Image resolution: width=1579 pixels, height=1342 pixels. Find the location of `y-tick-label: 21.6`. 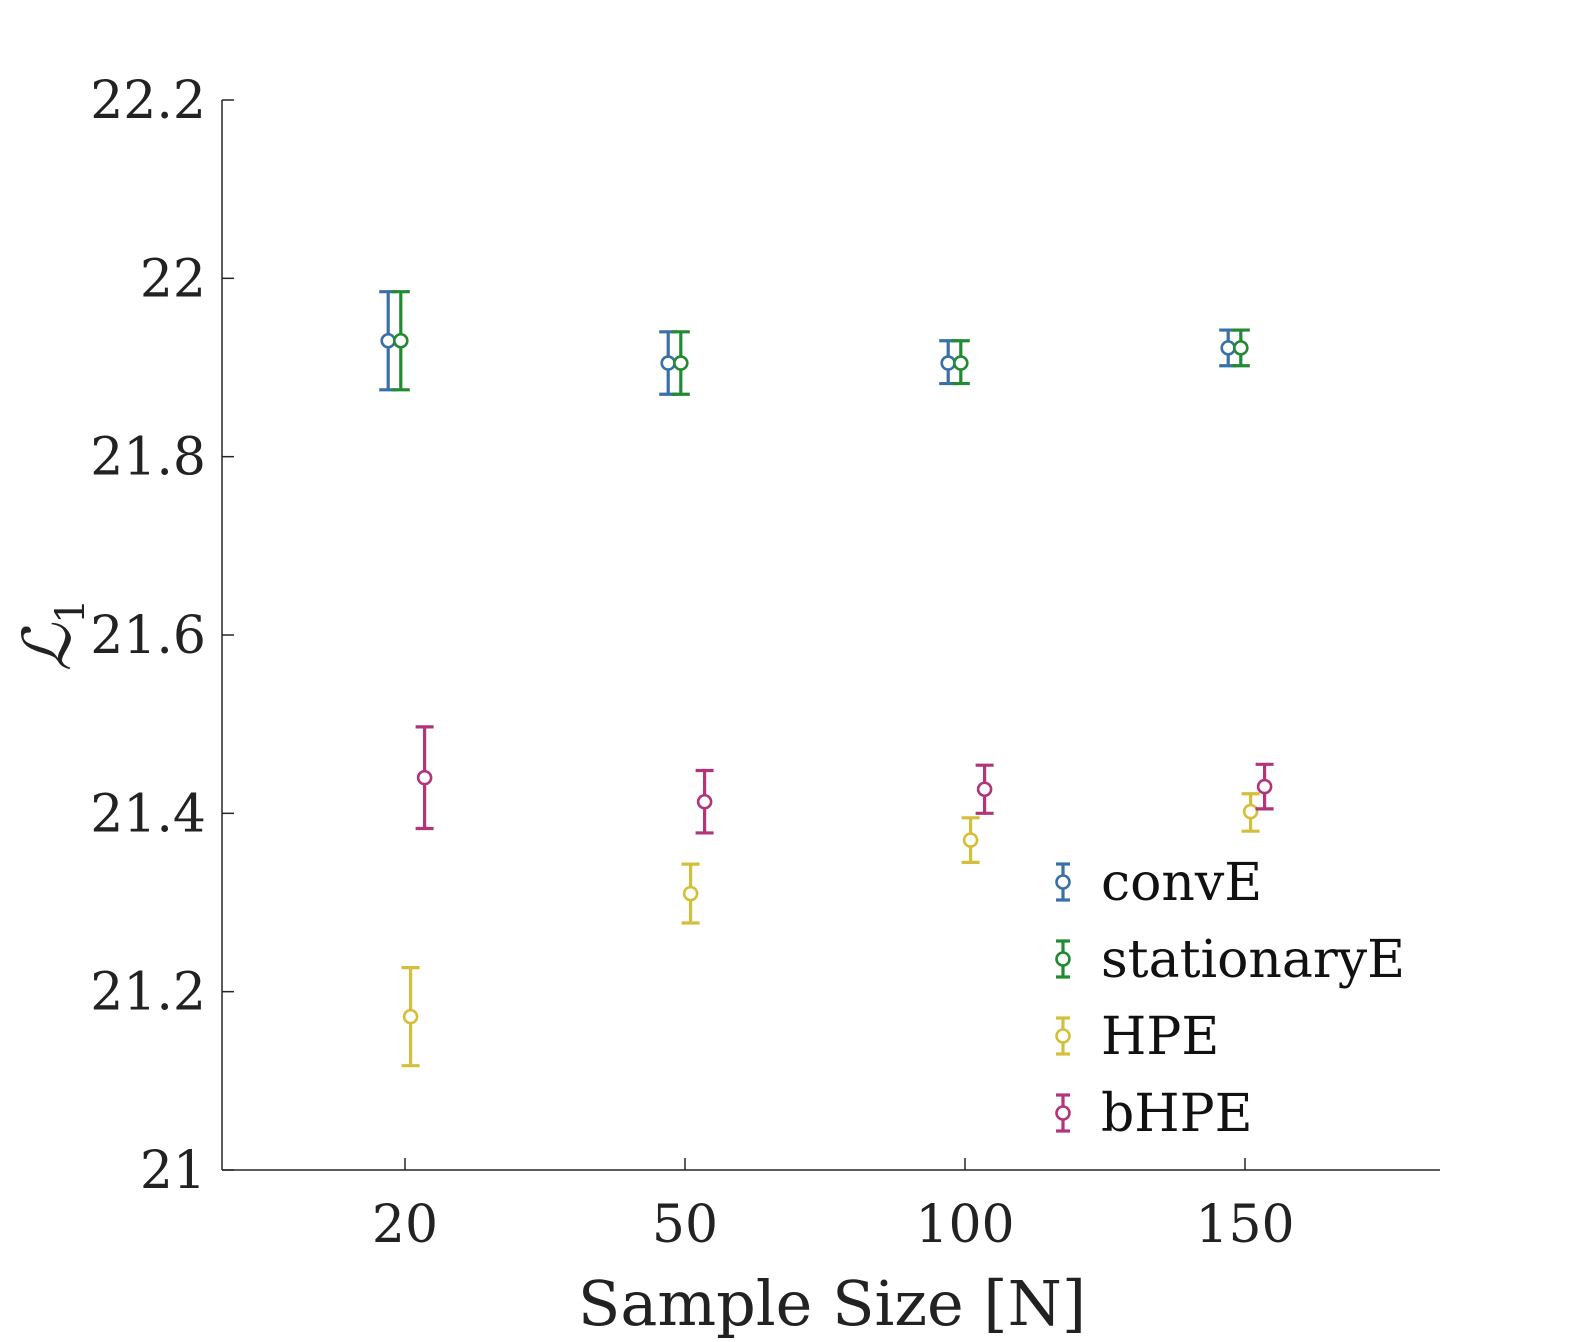

y-tick-label: 21.6 is located at coordinates (148, 636).